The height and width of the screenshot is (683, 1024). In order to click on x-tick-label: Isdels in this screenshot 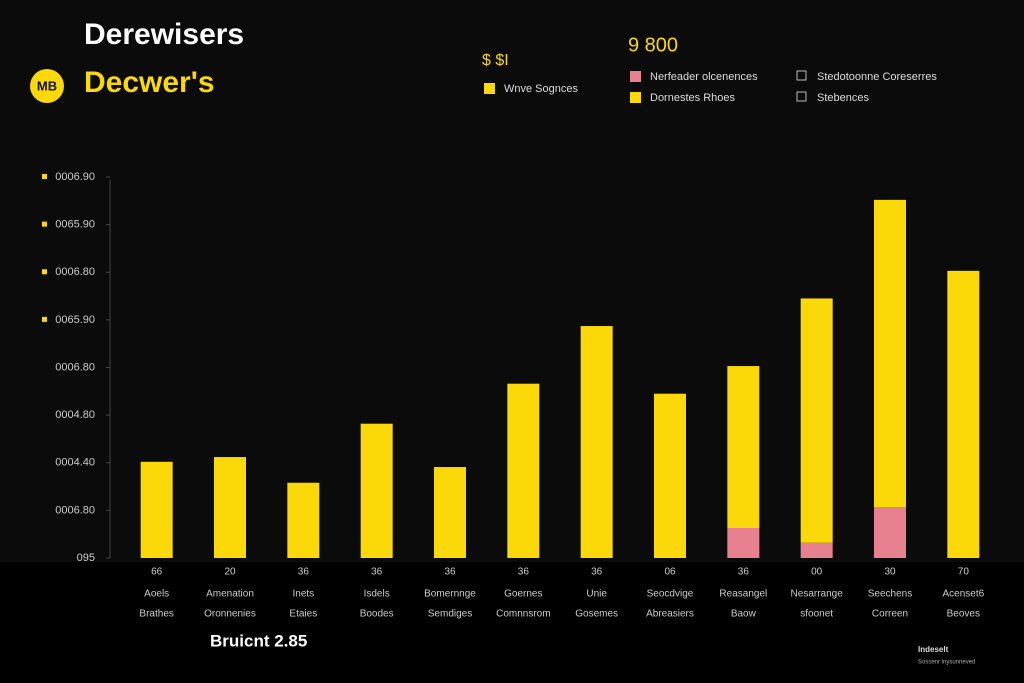, I will do `click(377, 594)`.